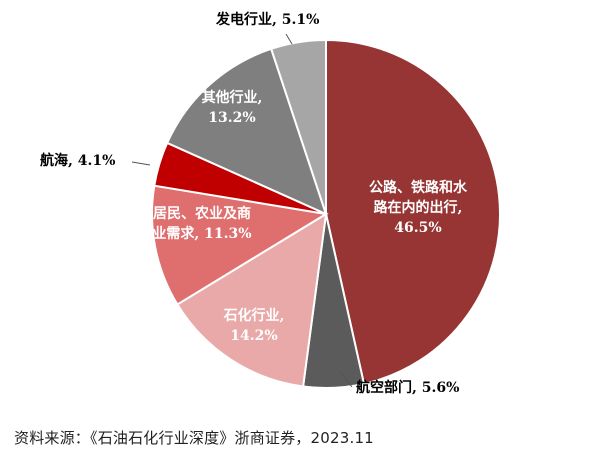  I want to click on slice-label-0: 公路、铁路和水路在内的出行, 46.5%, so click(418, 207).